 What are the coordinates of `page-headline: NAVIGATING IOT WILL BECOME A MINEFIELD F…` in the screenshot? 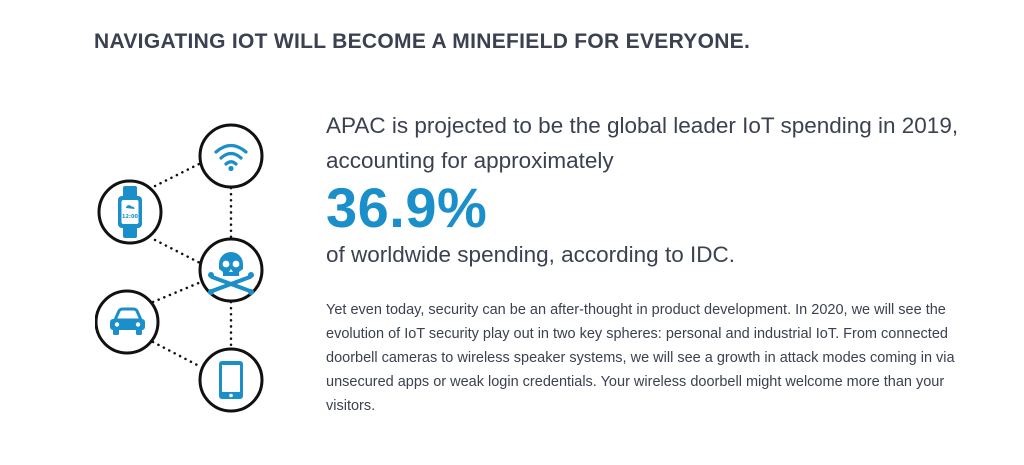 It's located at (422, 41).